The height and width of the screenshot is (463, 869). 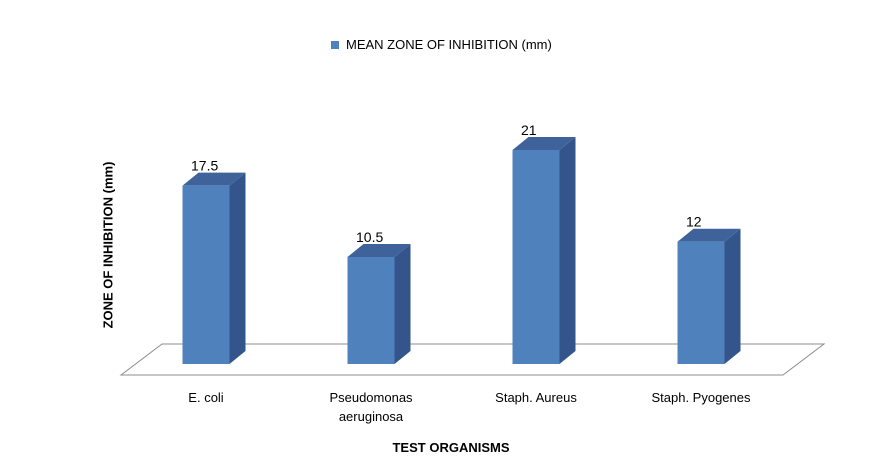 What do you see at coordinates (536, 397) in the screenshot?
I see `category-label: Staph. Aureus` at bounding box center [536, 397].